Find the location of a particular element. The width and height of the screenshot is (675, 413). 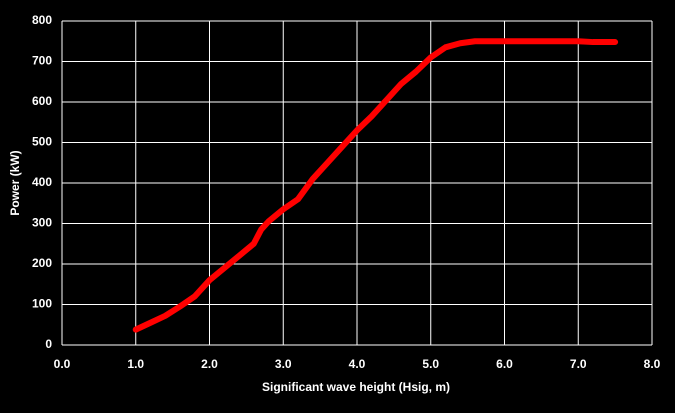

y-tick-label: 0 is located at coordinates (48, 344).